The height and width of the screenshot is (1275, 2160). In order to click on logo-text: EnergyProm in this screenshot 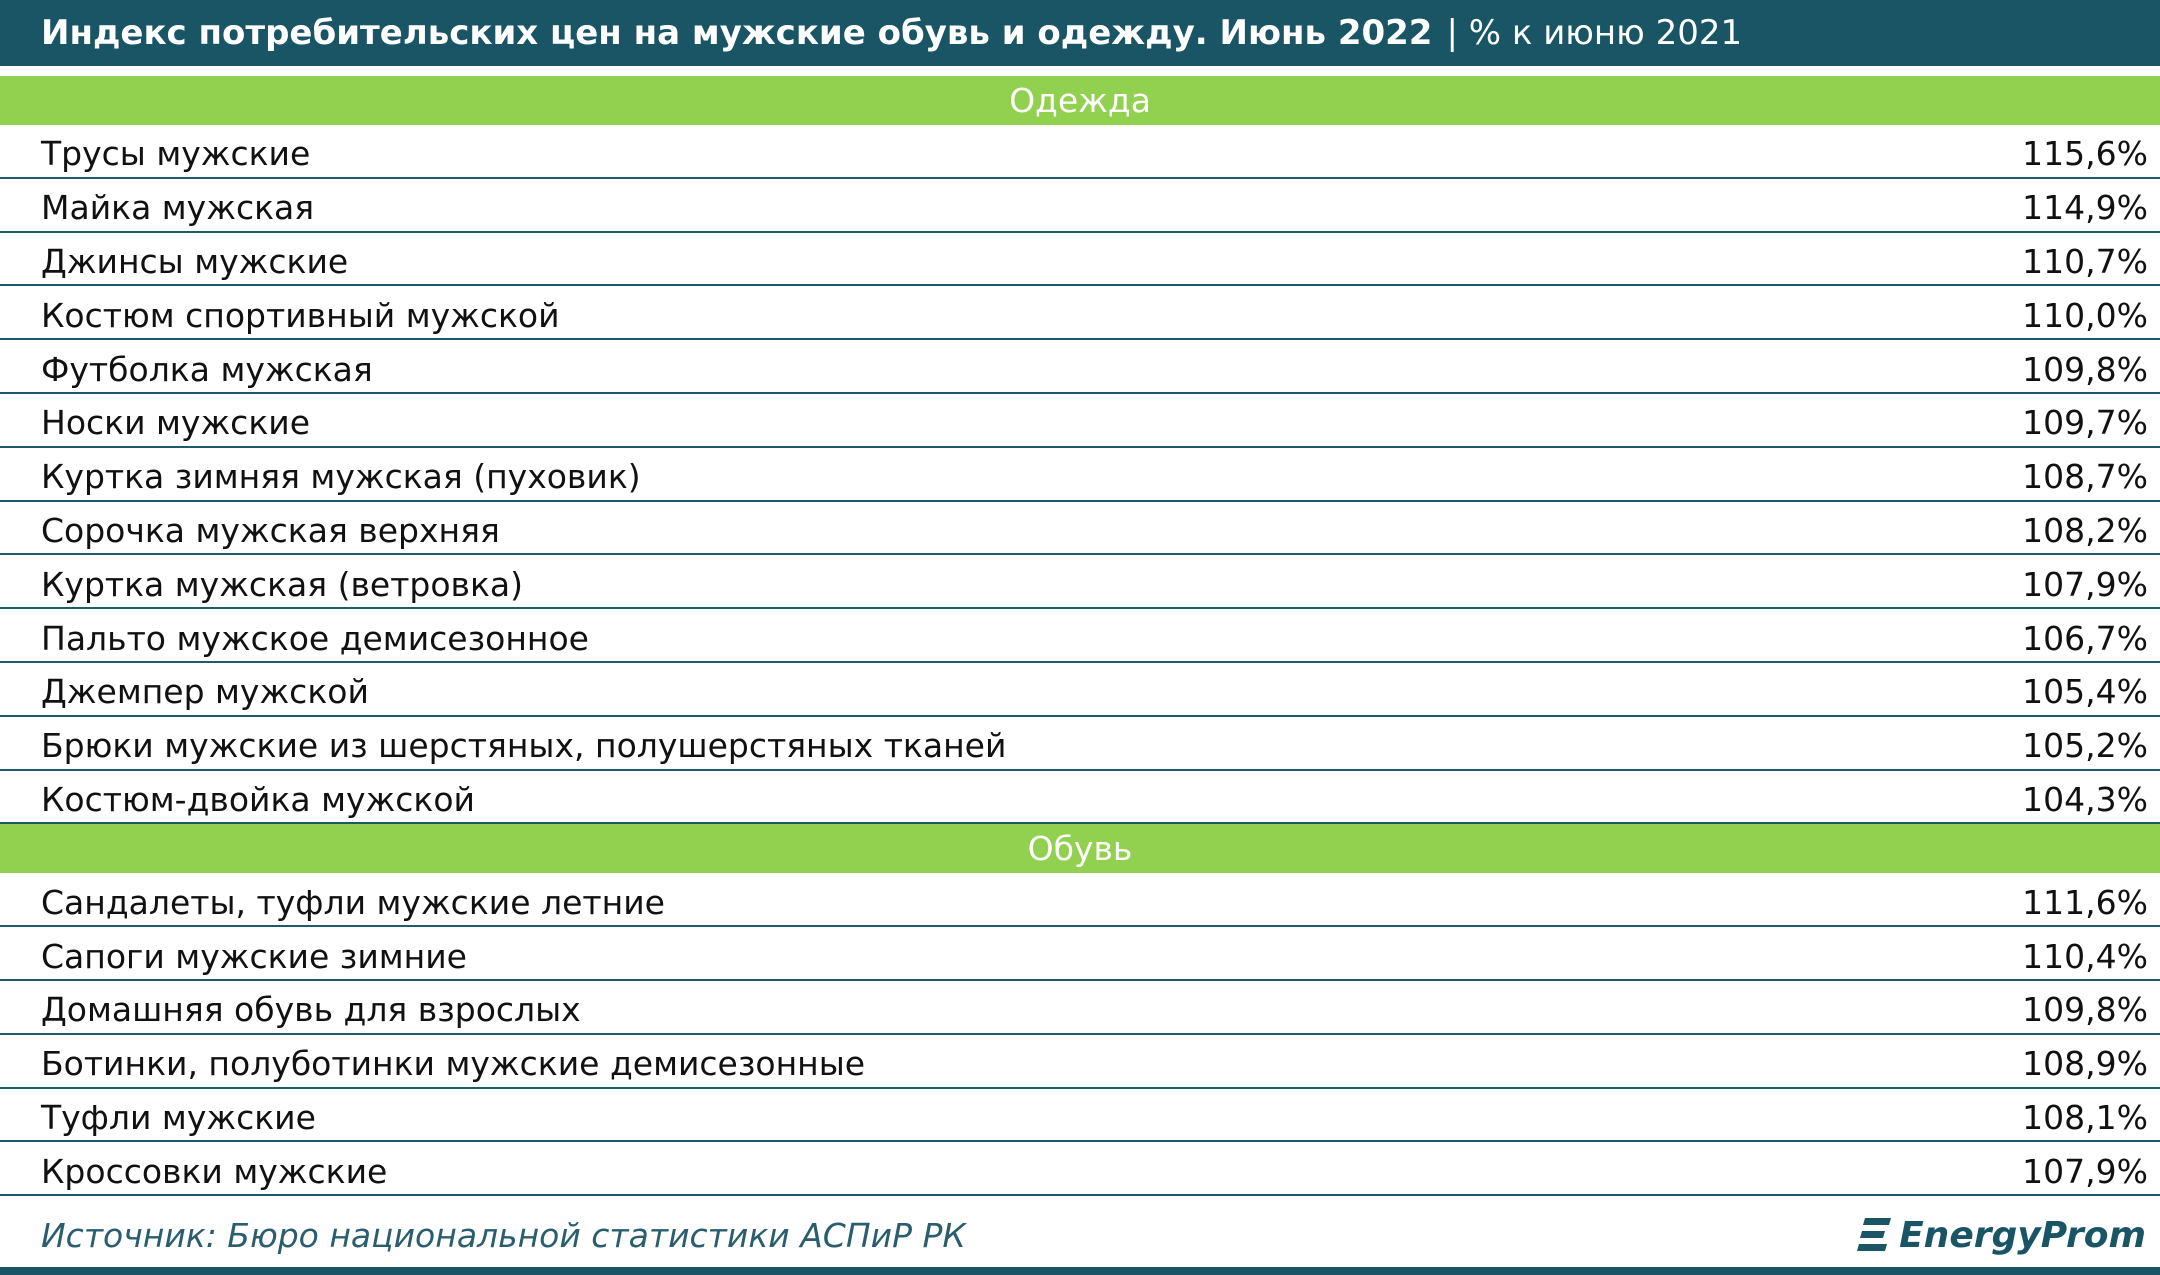, I will do `click(2022, 1235)`.